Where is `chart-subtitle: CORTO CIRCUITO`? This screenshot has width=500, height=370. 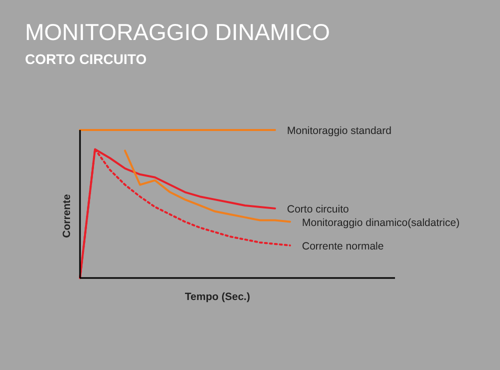 chart-subtitle: CORTO CIRCUITO is located at coordinates (86, 59).